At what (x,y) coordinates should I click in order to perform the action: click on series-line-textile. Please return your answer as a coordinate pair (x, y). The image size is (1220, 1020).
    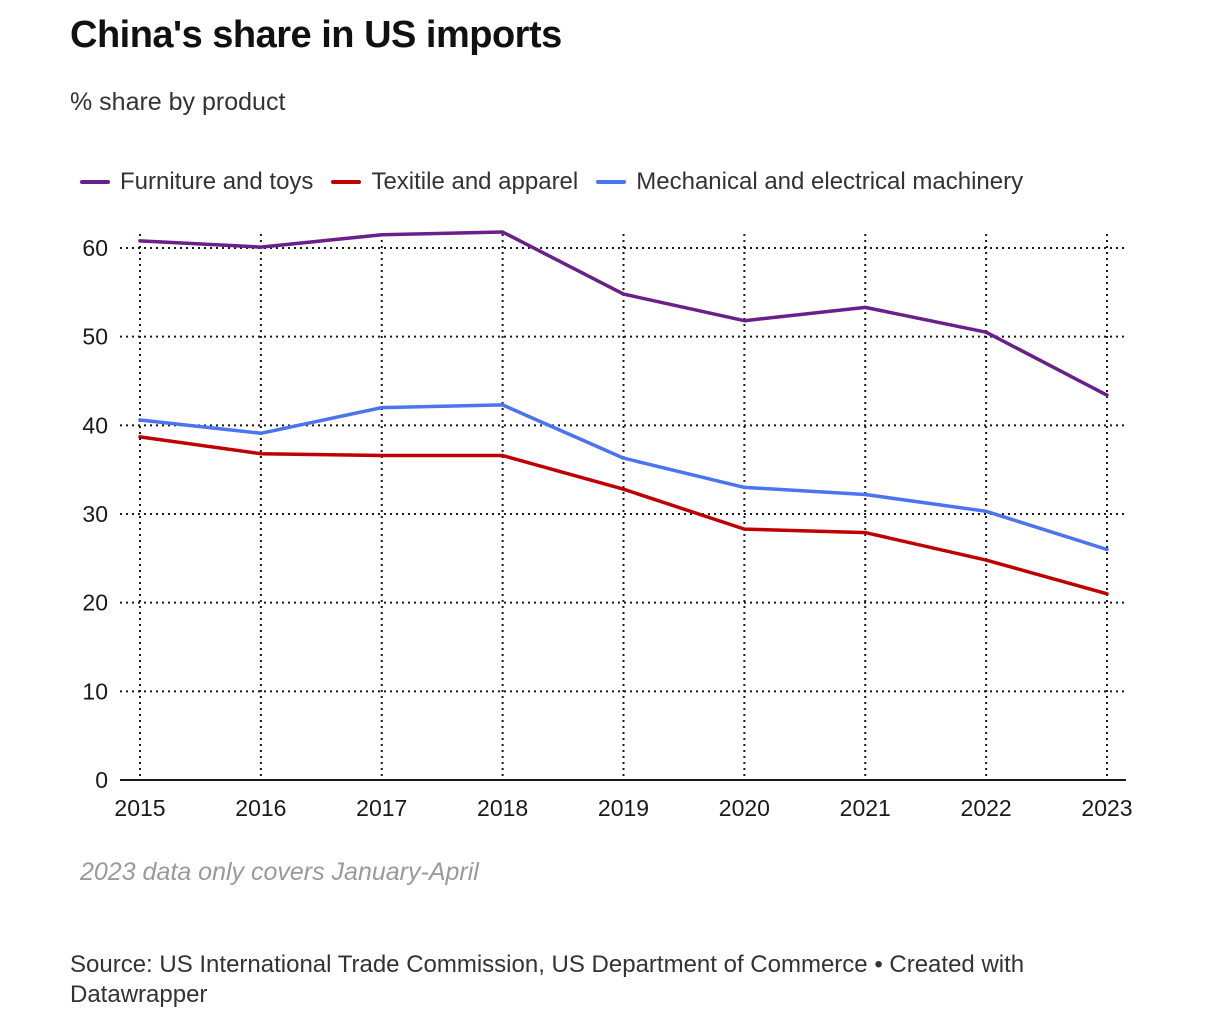
    Looking at the image, I should click on (623, 515).